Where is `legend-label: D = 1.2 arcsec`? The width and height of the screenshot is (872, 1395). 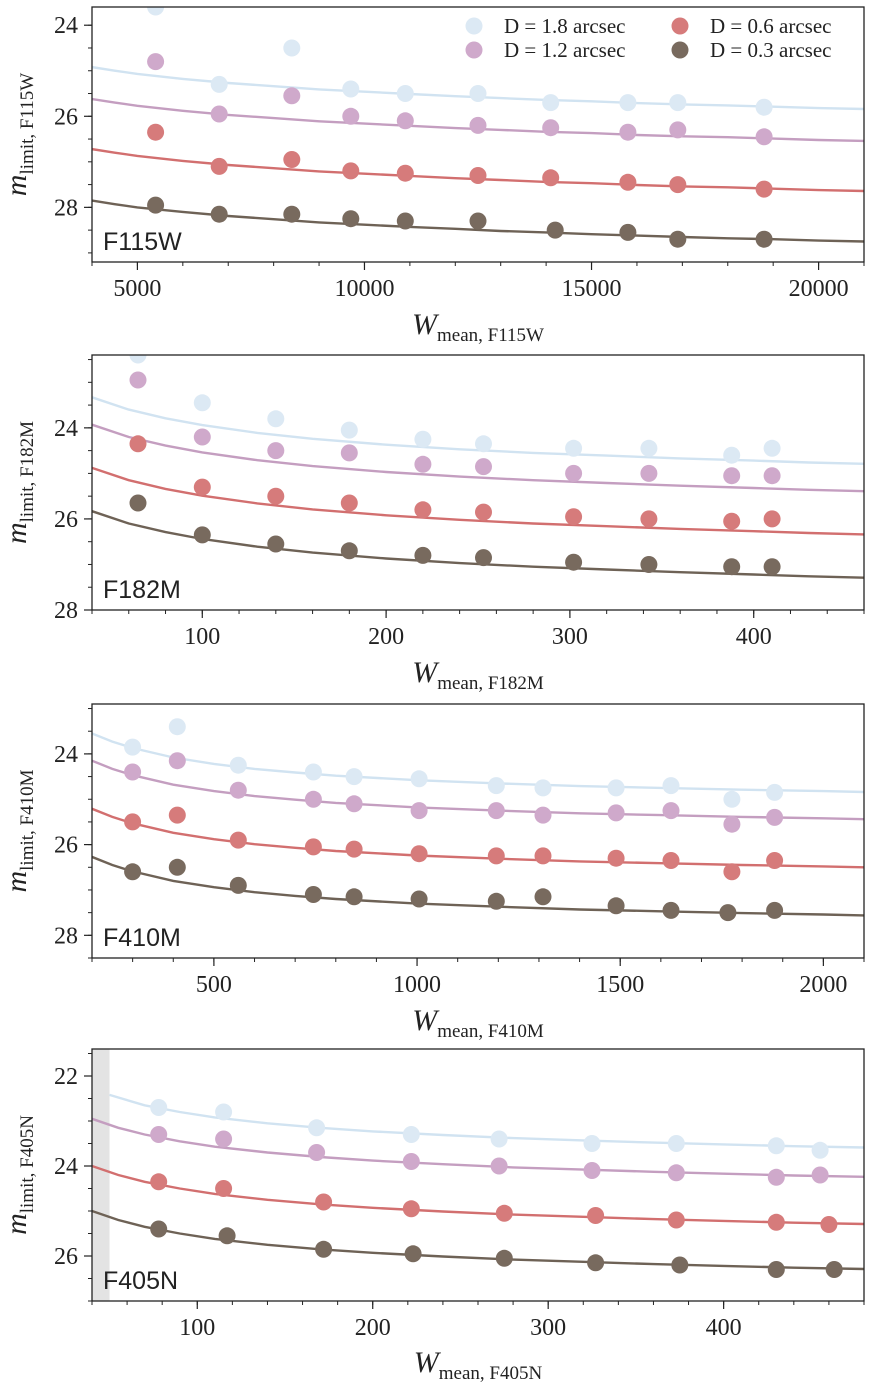
legend-label: D = 1.2 arcsec is located at coordinates (564, 50).